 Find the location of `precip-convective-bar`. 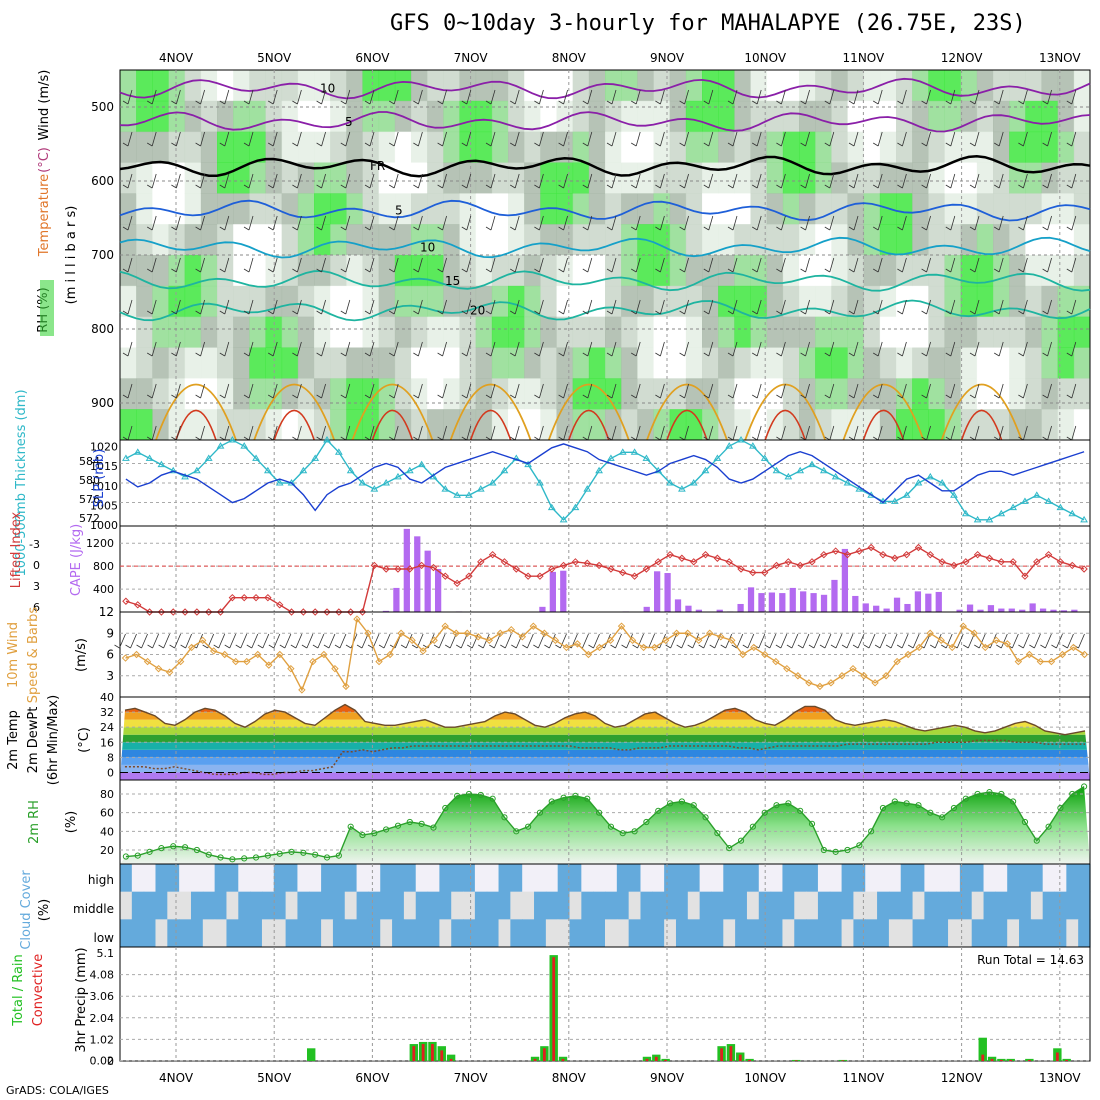

precip-convective-bar is located at coordinates (749, 1060).